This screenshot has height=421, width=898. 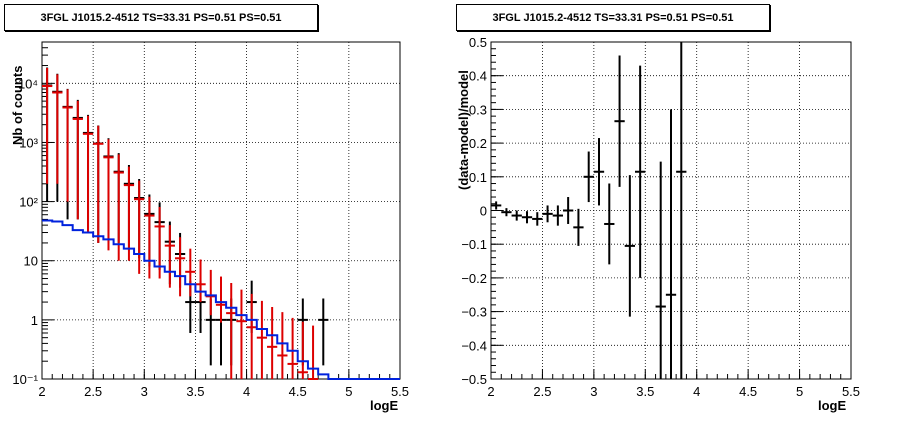 I want to click on left-x-axis-title: logE, so click(x=384, y=405).